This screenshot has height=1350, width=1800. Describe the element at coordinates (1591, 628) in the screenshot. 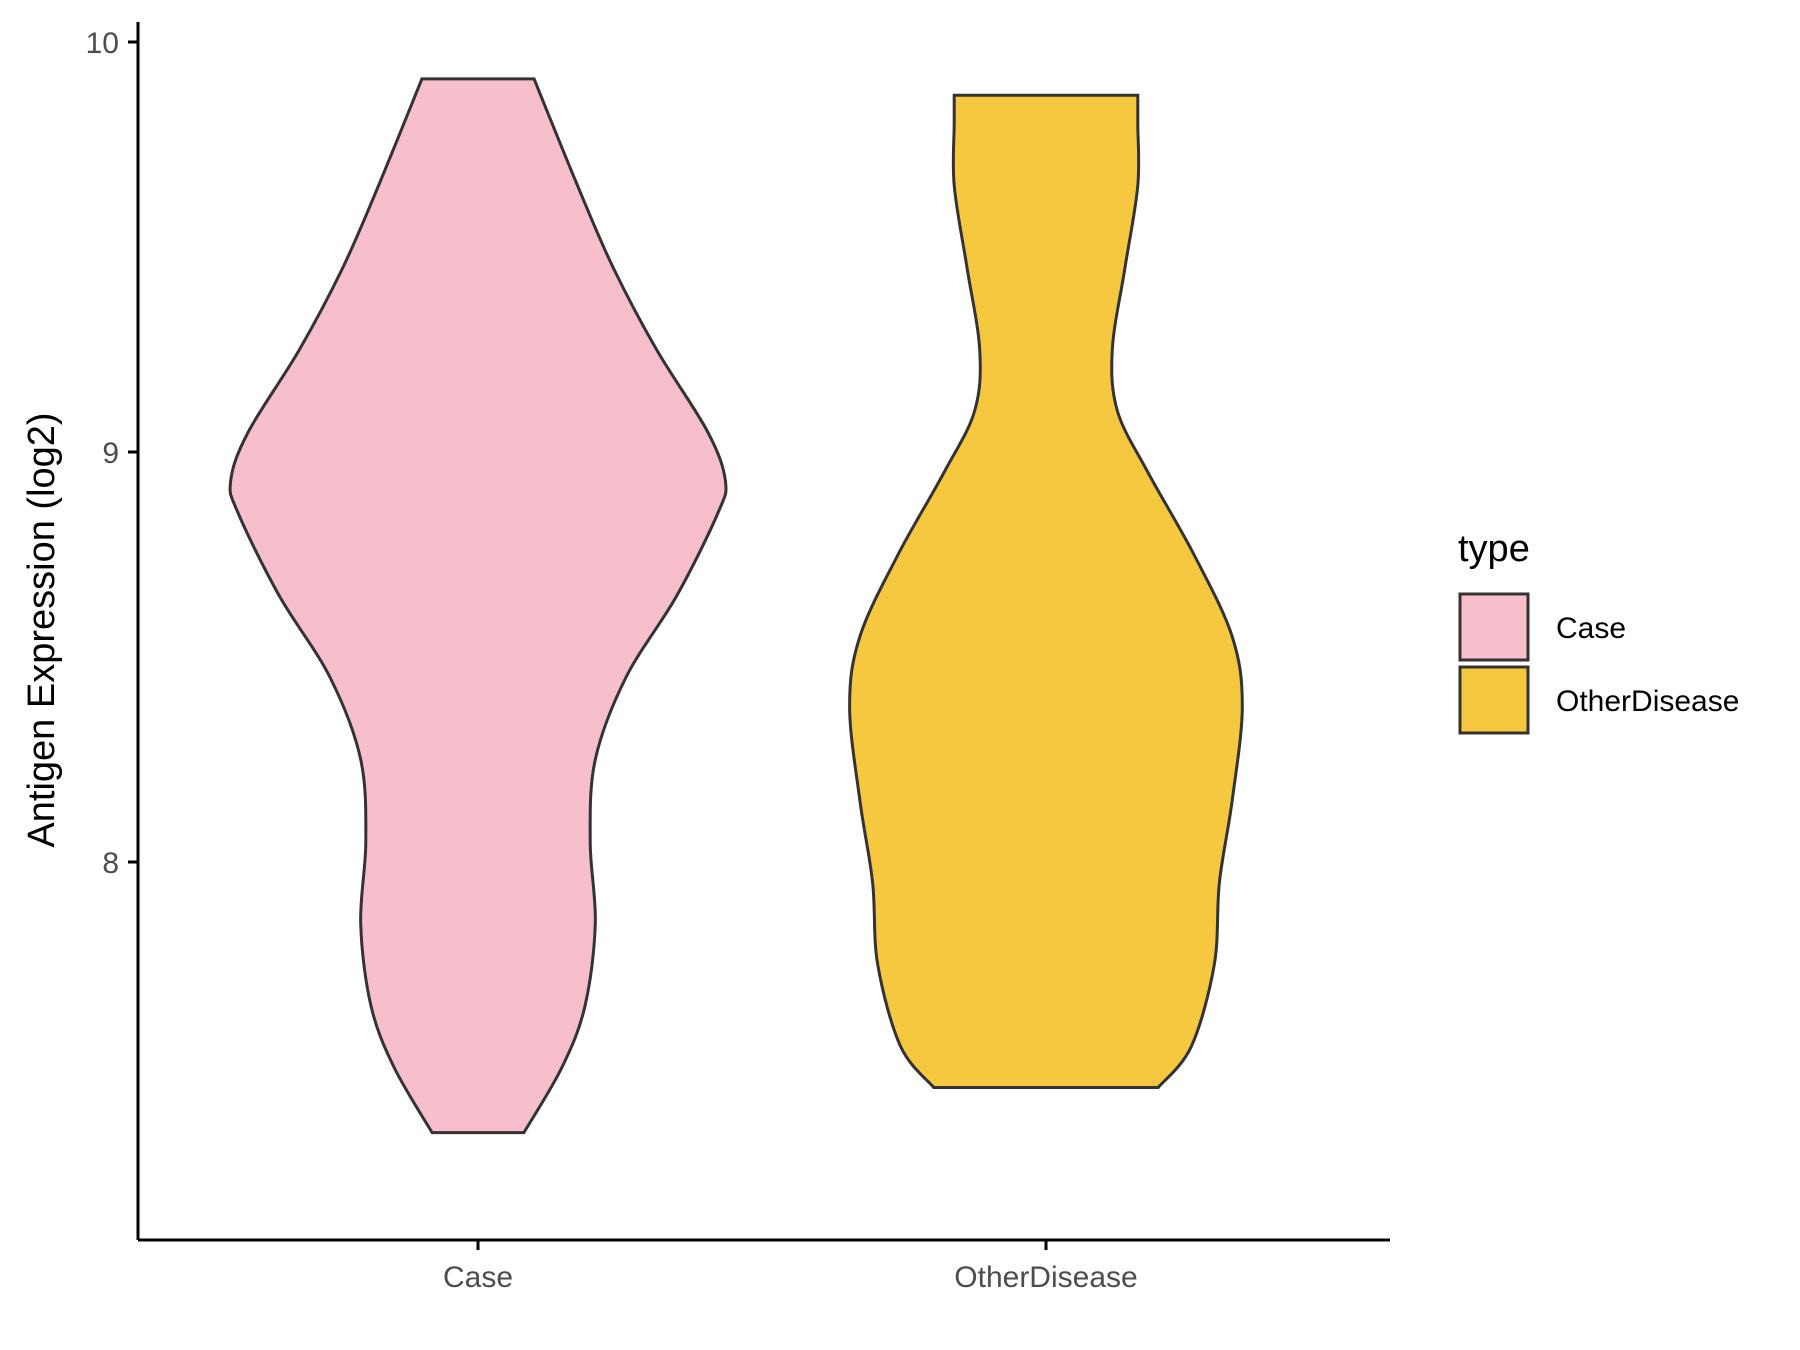

I see `legend-label: Case` at that location.